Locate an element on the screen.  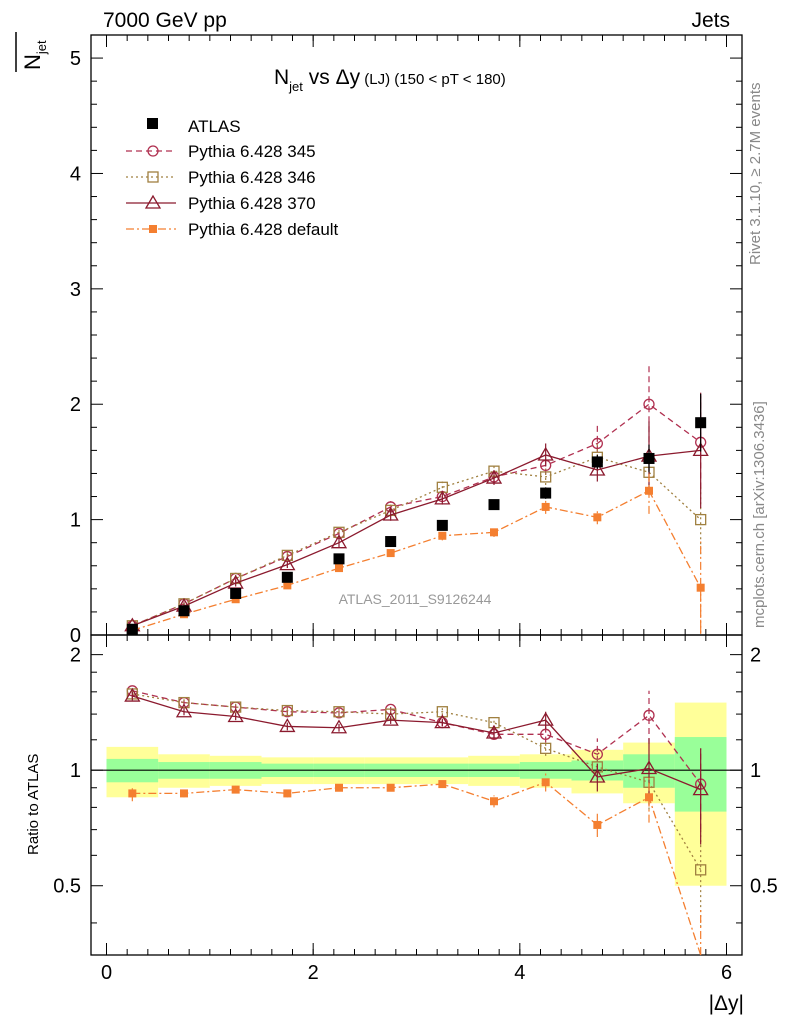
legend-label-1: Pythia 6.428 346 is located at coordinates (252, 177).